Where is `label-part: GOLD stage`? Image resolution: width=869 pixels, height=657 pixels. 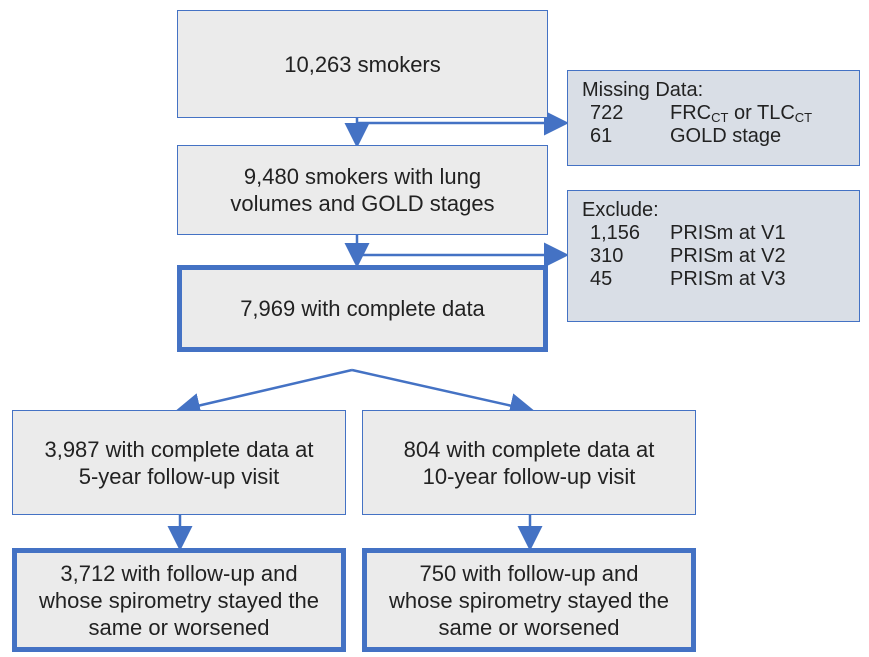
label-part: GOLD stage is located at coordinates (726, 136).